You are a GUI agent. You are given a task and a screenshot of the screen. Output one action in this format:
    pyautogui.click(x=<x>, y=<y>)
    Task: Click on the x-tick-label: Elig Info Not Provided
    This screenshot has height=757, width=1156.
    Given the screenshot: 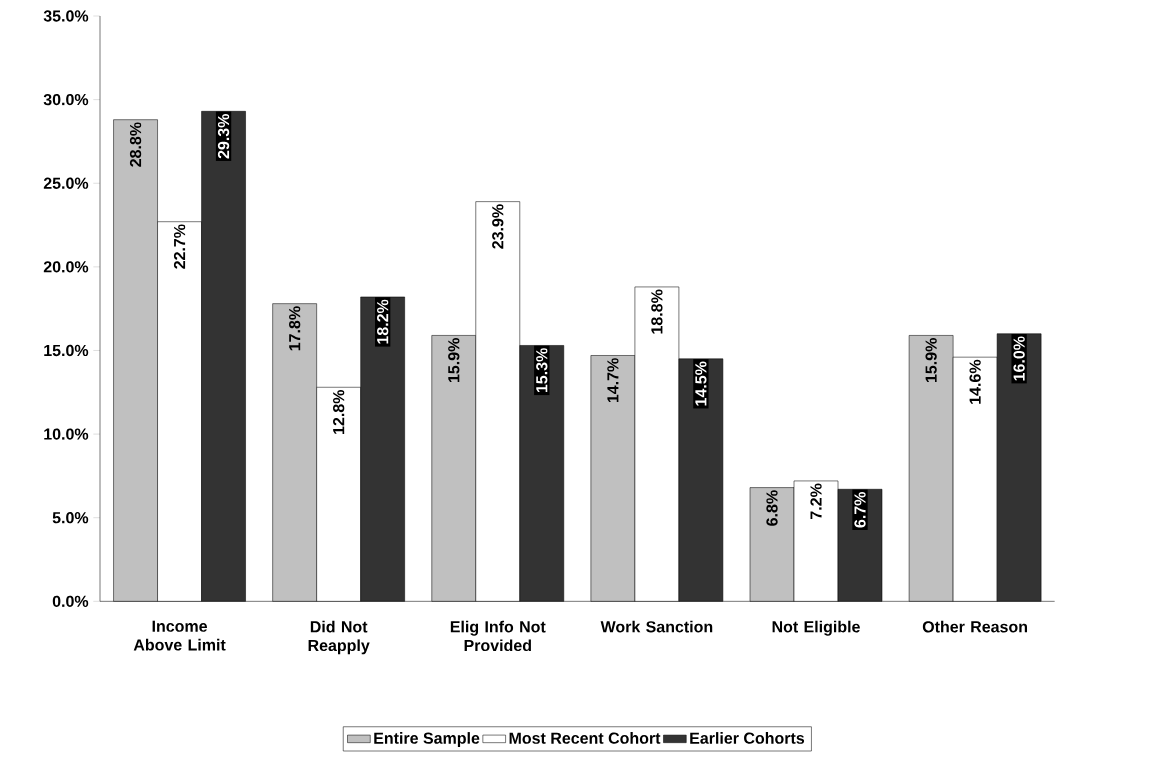 What is the action you would take?
    pyautogui.click(x=498, y=635)
    